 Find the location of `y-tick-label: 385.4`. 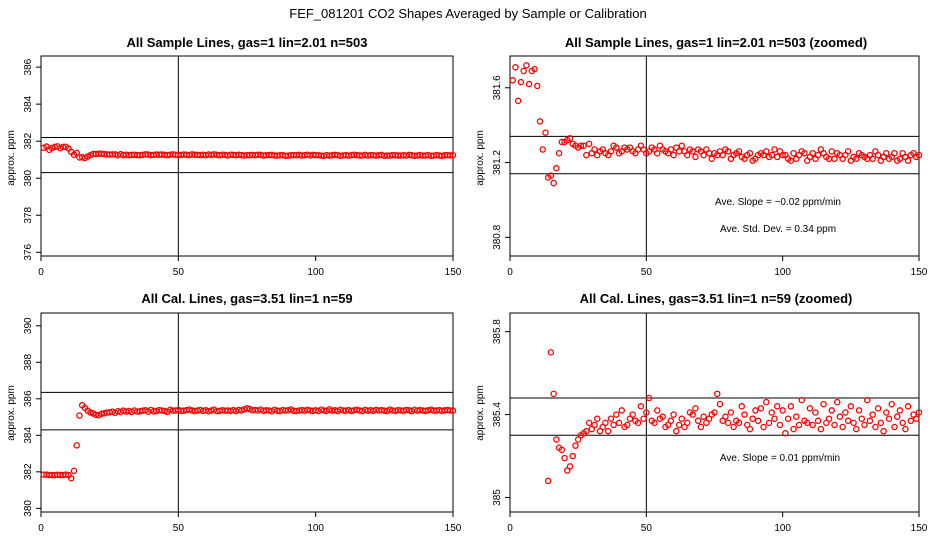

y-tick-label: 385.4 is located at coordinates (497, 414).